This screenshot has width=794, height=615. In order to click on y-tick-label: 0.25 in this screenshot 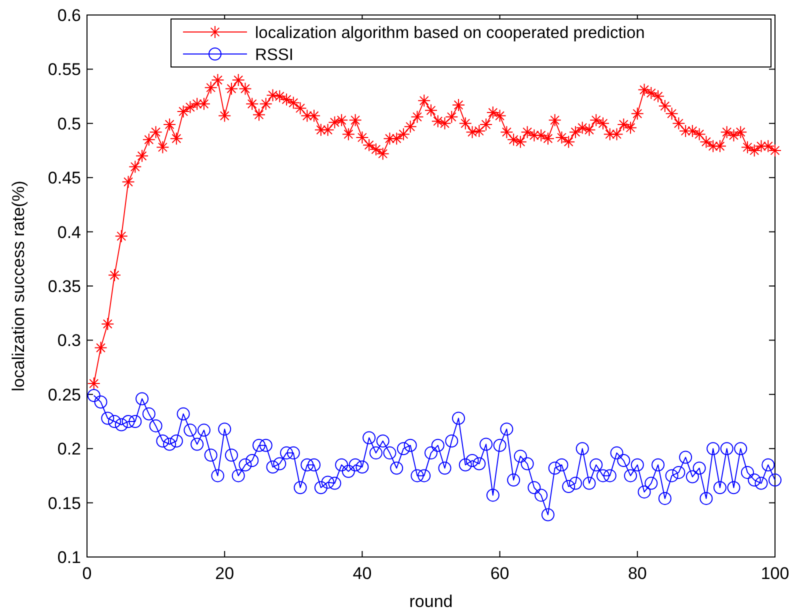, I will do `click(64, 394)`.